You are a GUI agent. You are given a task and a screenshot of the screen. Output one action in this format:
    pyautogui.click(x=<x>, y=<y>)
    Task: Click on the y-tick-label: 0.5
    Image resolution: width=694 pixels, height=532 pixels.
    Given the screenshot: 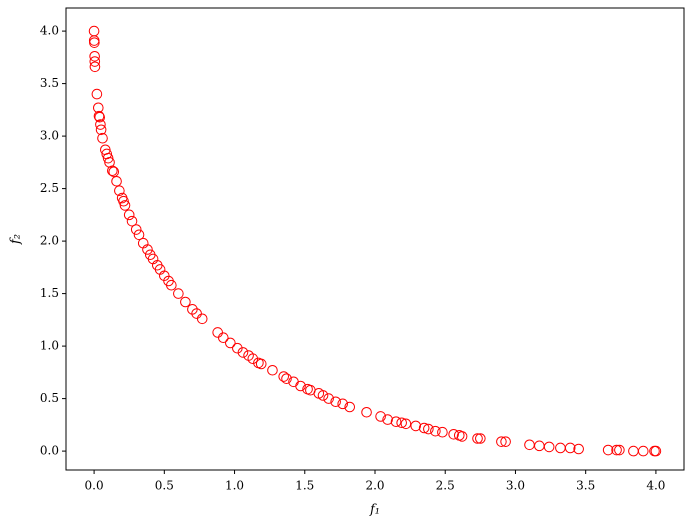 What is the action you would take?
    pyautogui.click(x=49, y=398)
    